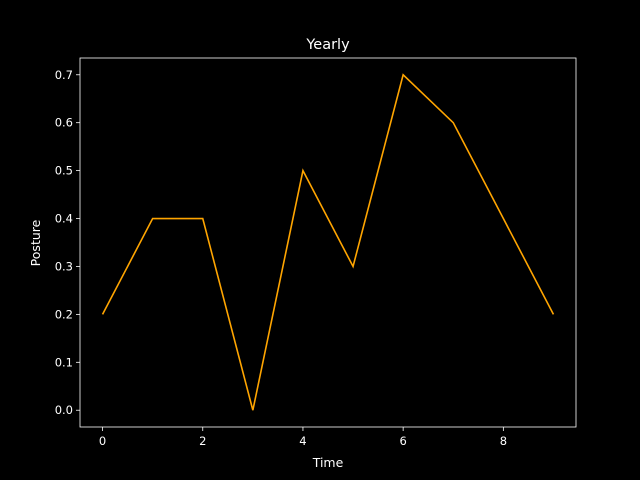 Image resolution: width=640 pixels, height=480 pixels. Describe the element at coordinates (328, 462) in the screenshot. I see `x-axis-label: Time` at that location.